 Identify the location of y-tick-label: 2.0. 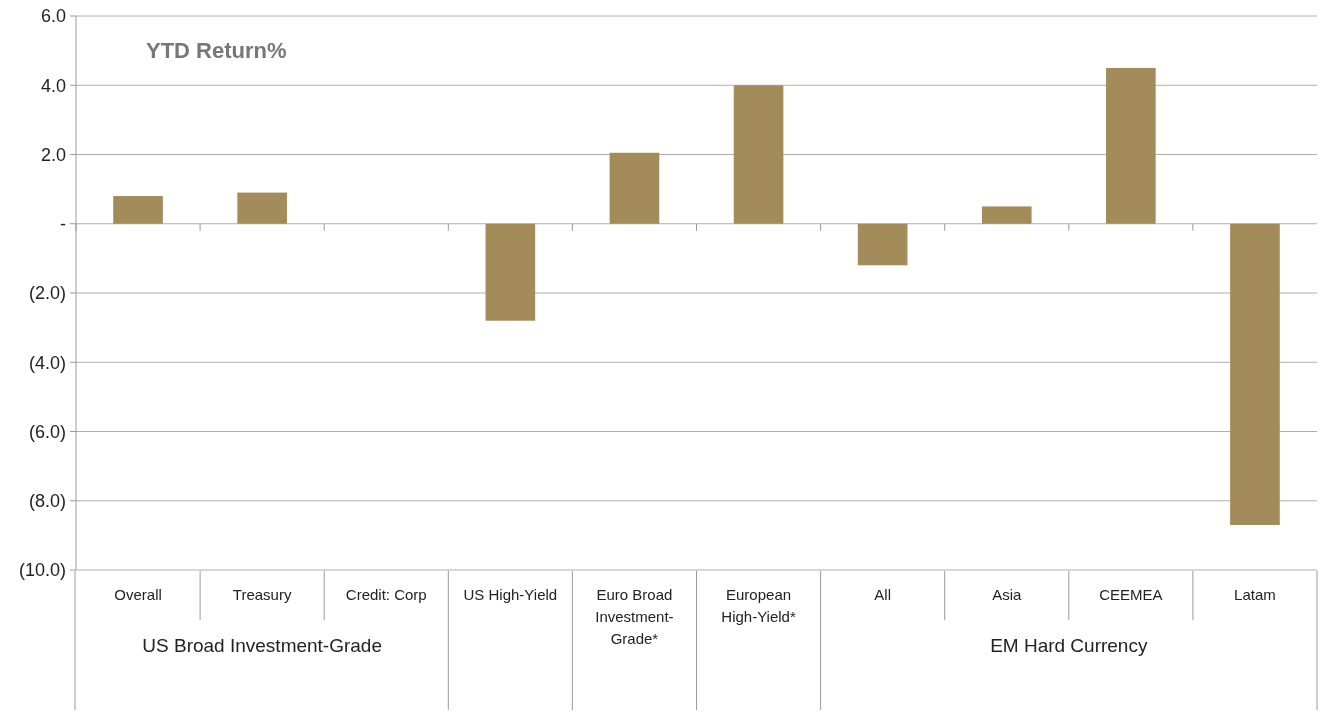
(53, 154).